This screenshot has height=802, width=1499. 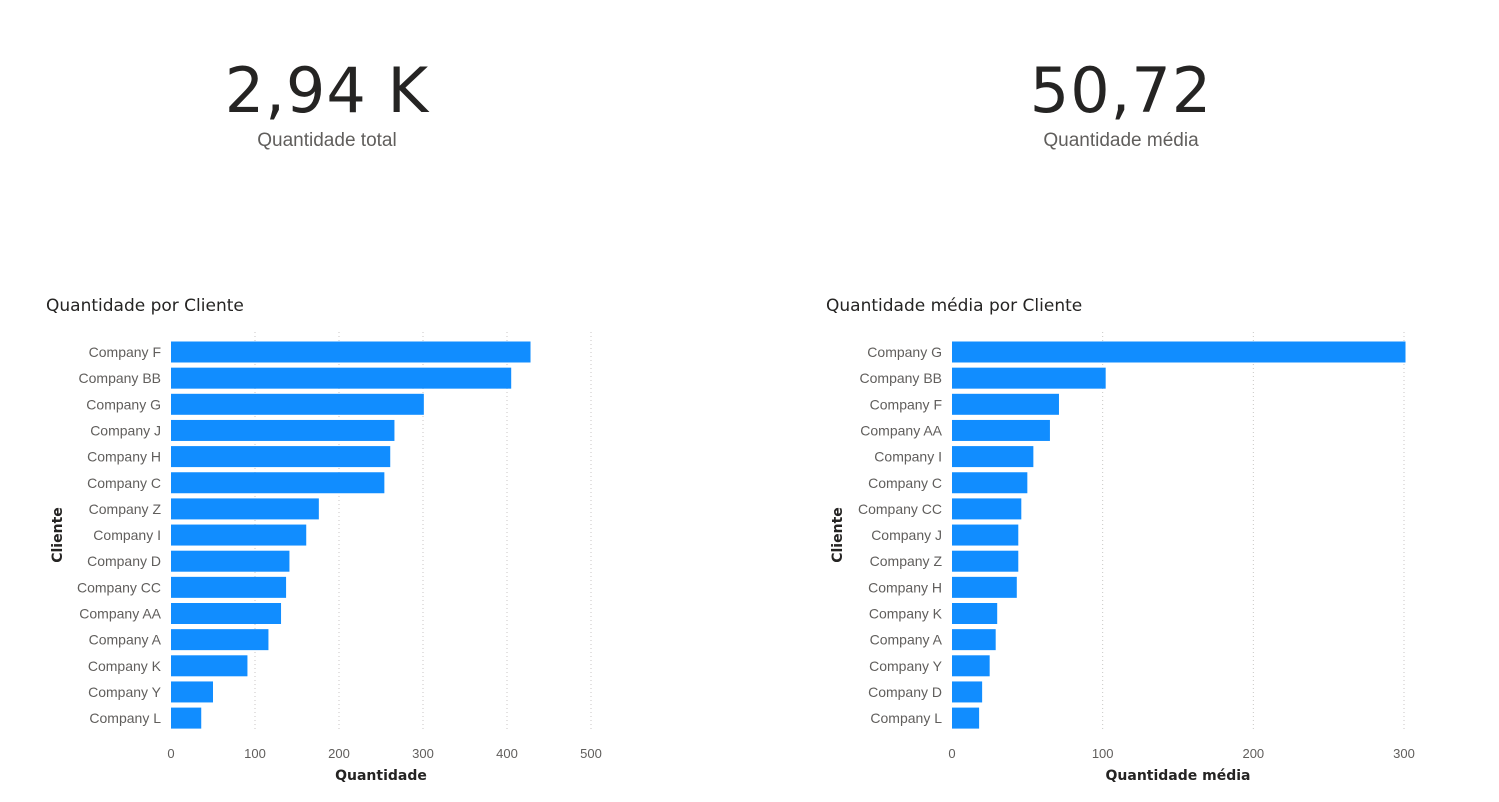 I want to click on chart-title: Quantidade por Cliente, so click(x=145, y=306).